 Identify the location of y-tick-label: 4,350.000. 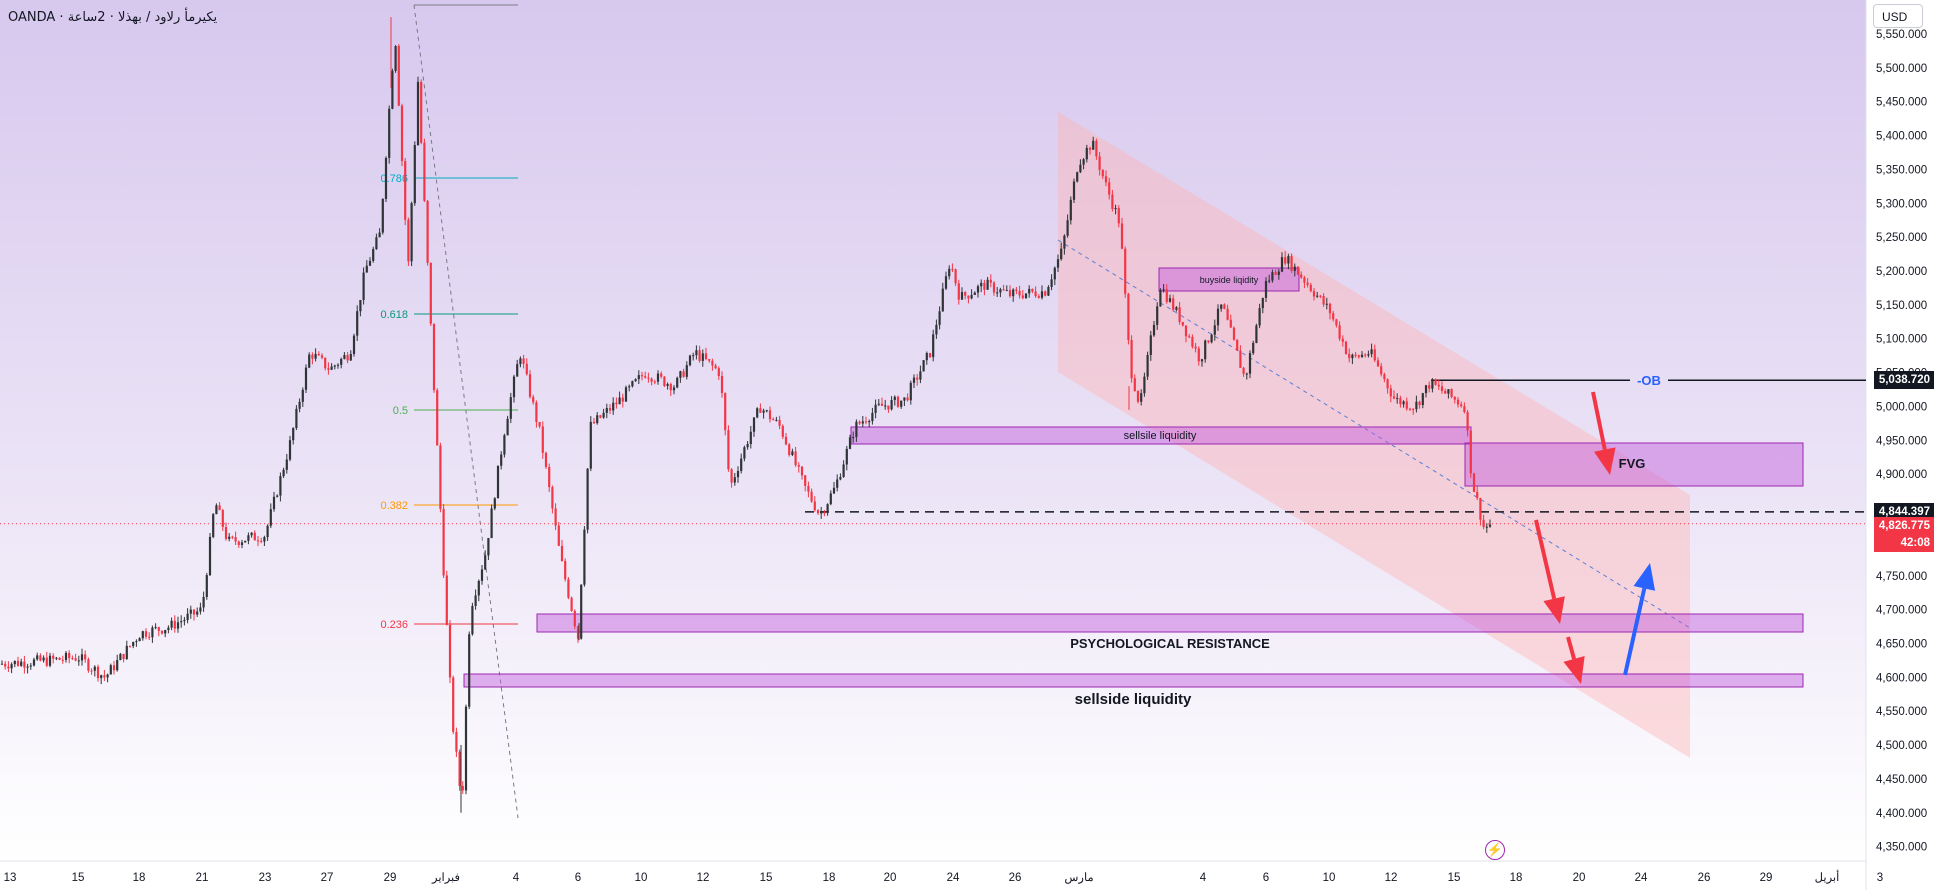
(1901, 848).